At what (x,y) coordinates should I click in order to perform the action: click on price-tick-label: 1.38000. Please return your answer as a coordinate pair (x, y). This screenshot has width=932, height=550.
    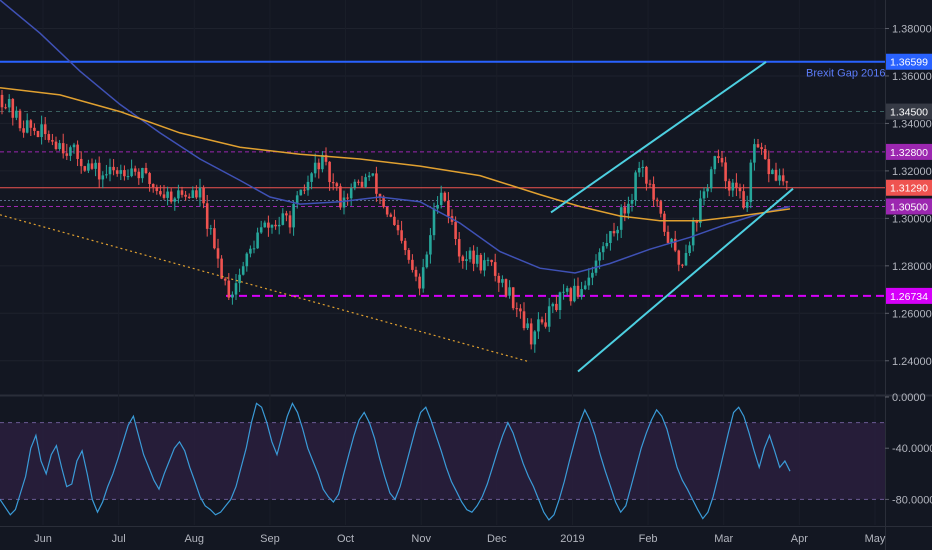
    Looking at the image, I should click on (912, 29).